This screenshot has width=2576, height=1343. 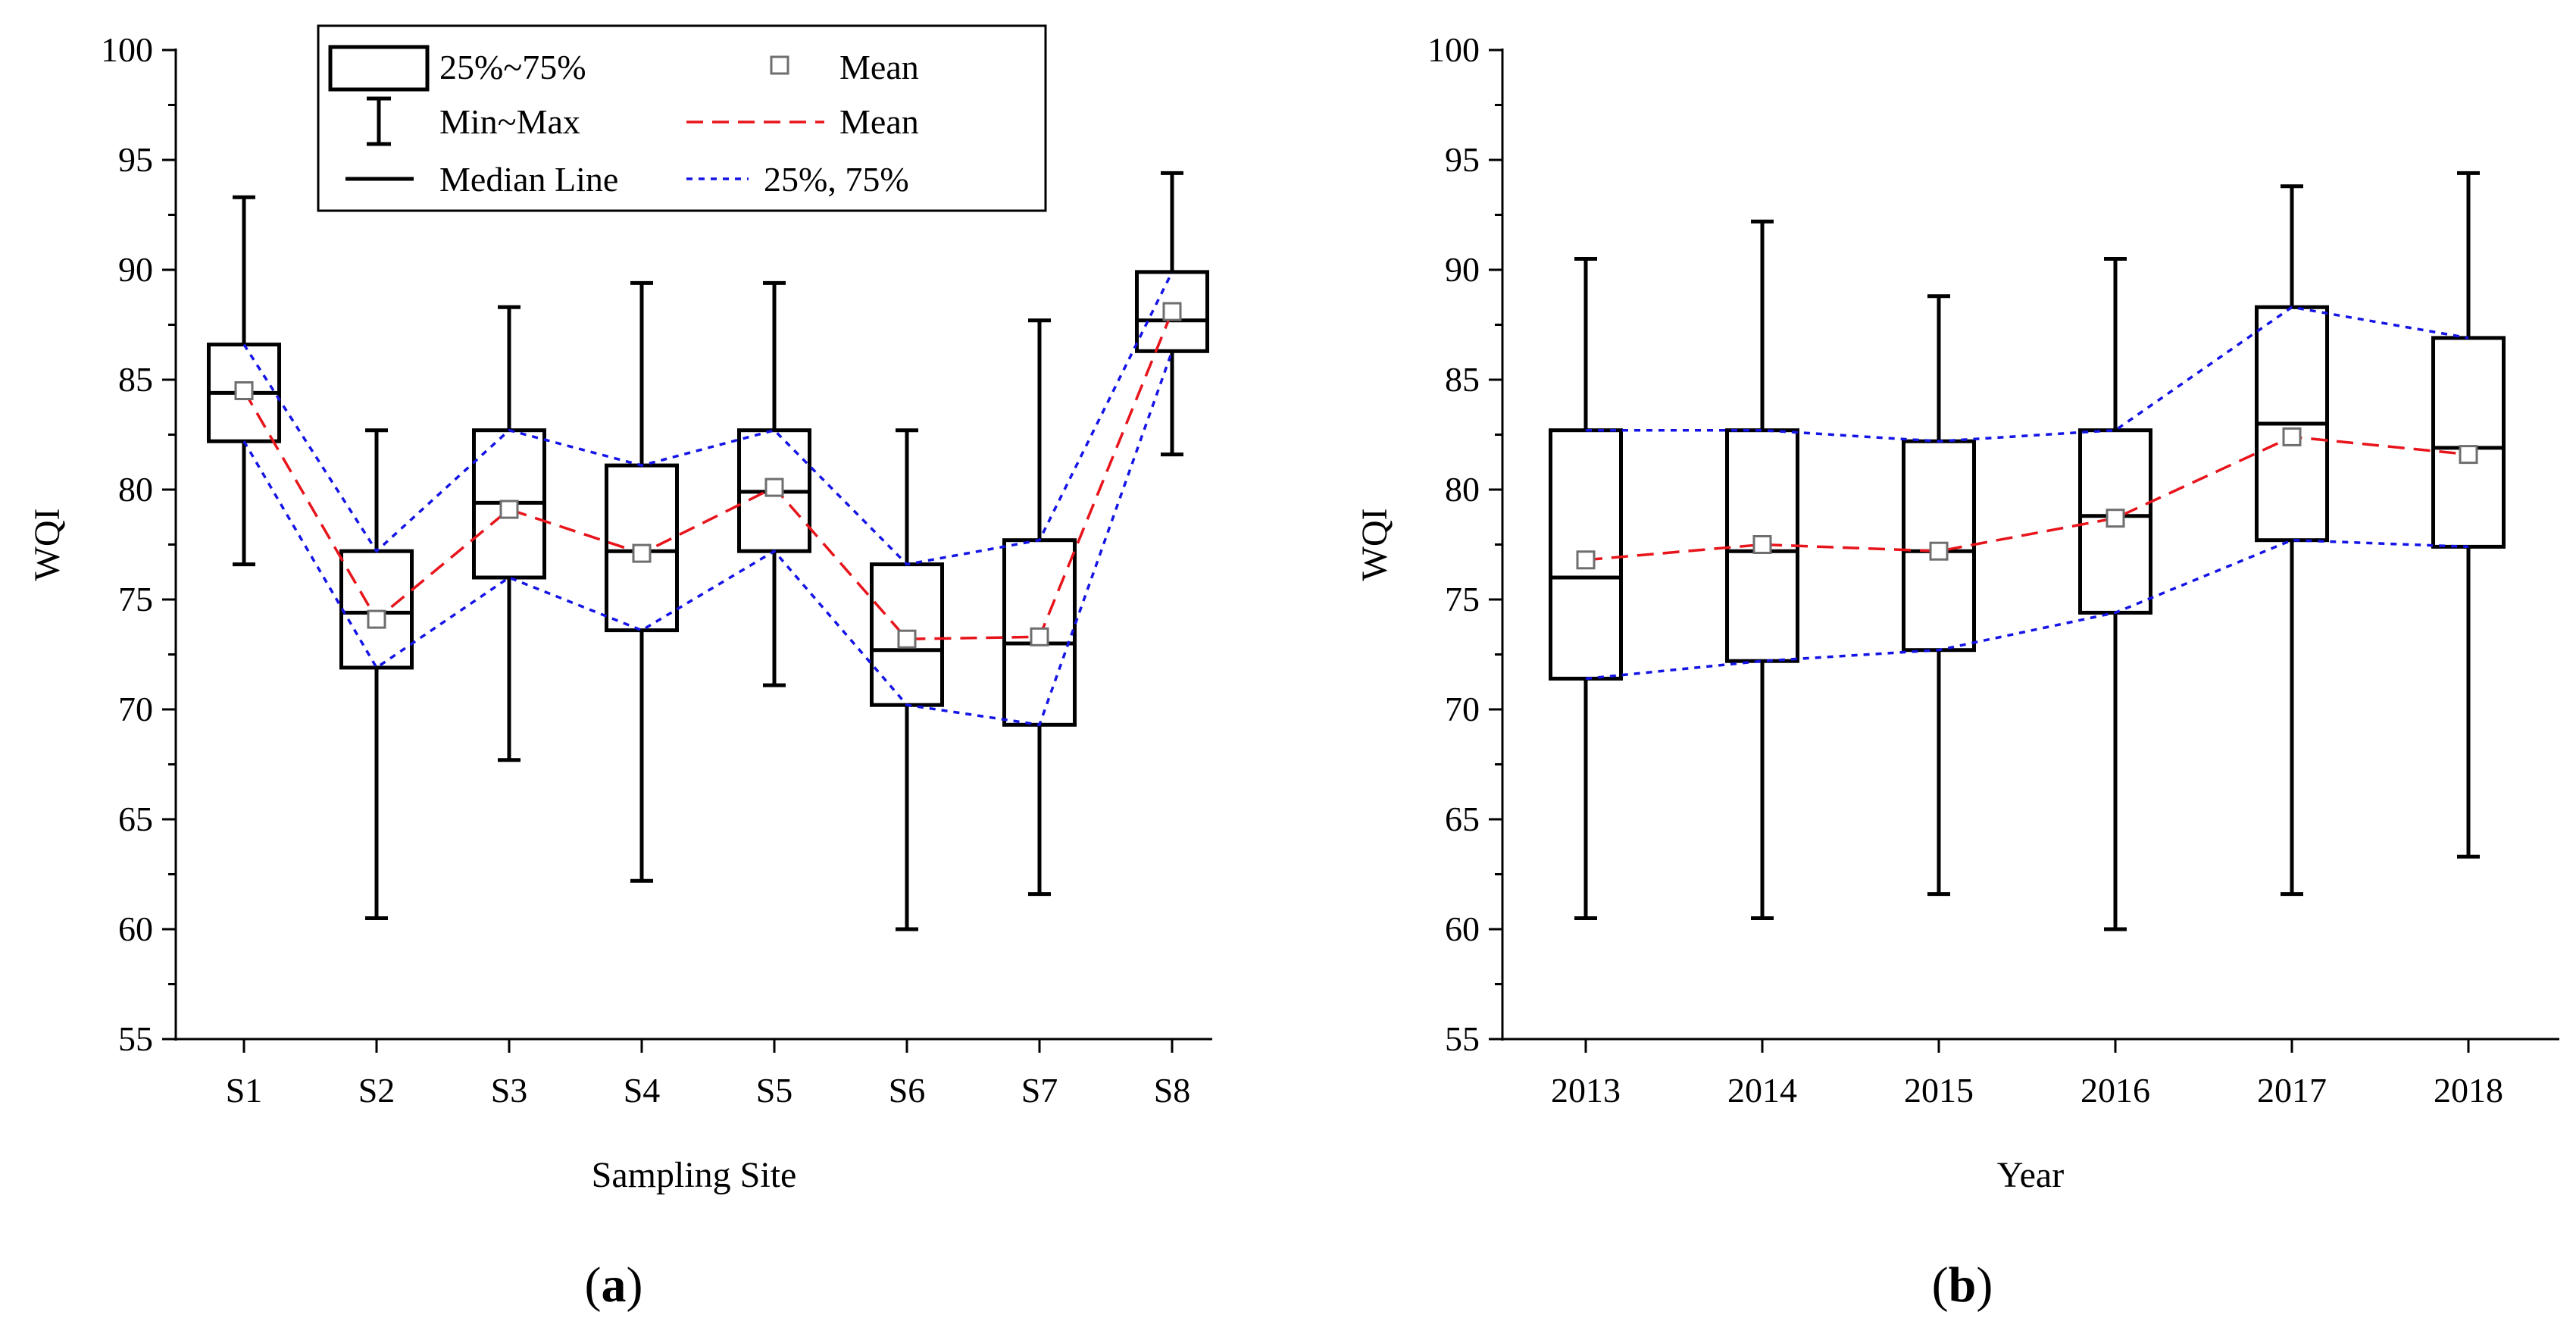 I want to click on x-tick-label: S8, so click(x=1172, y=1090).